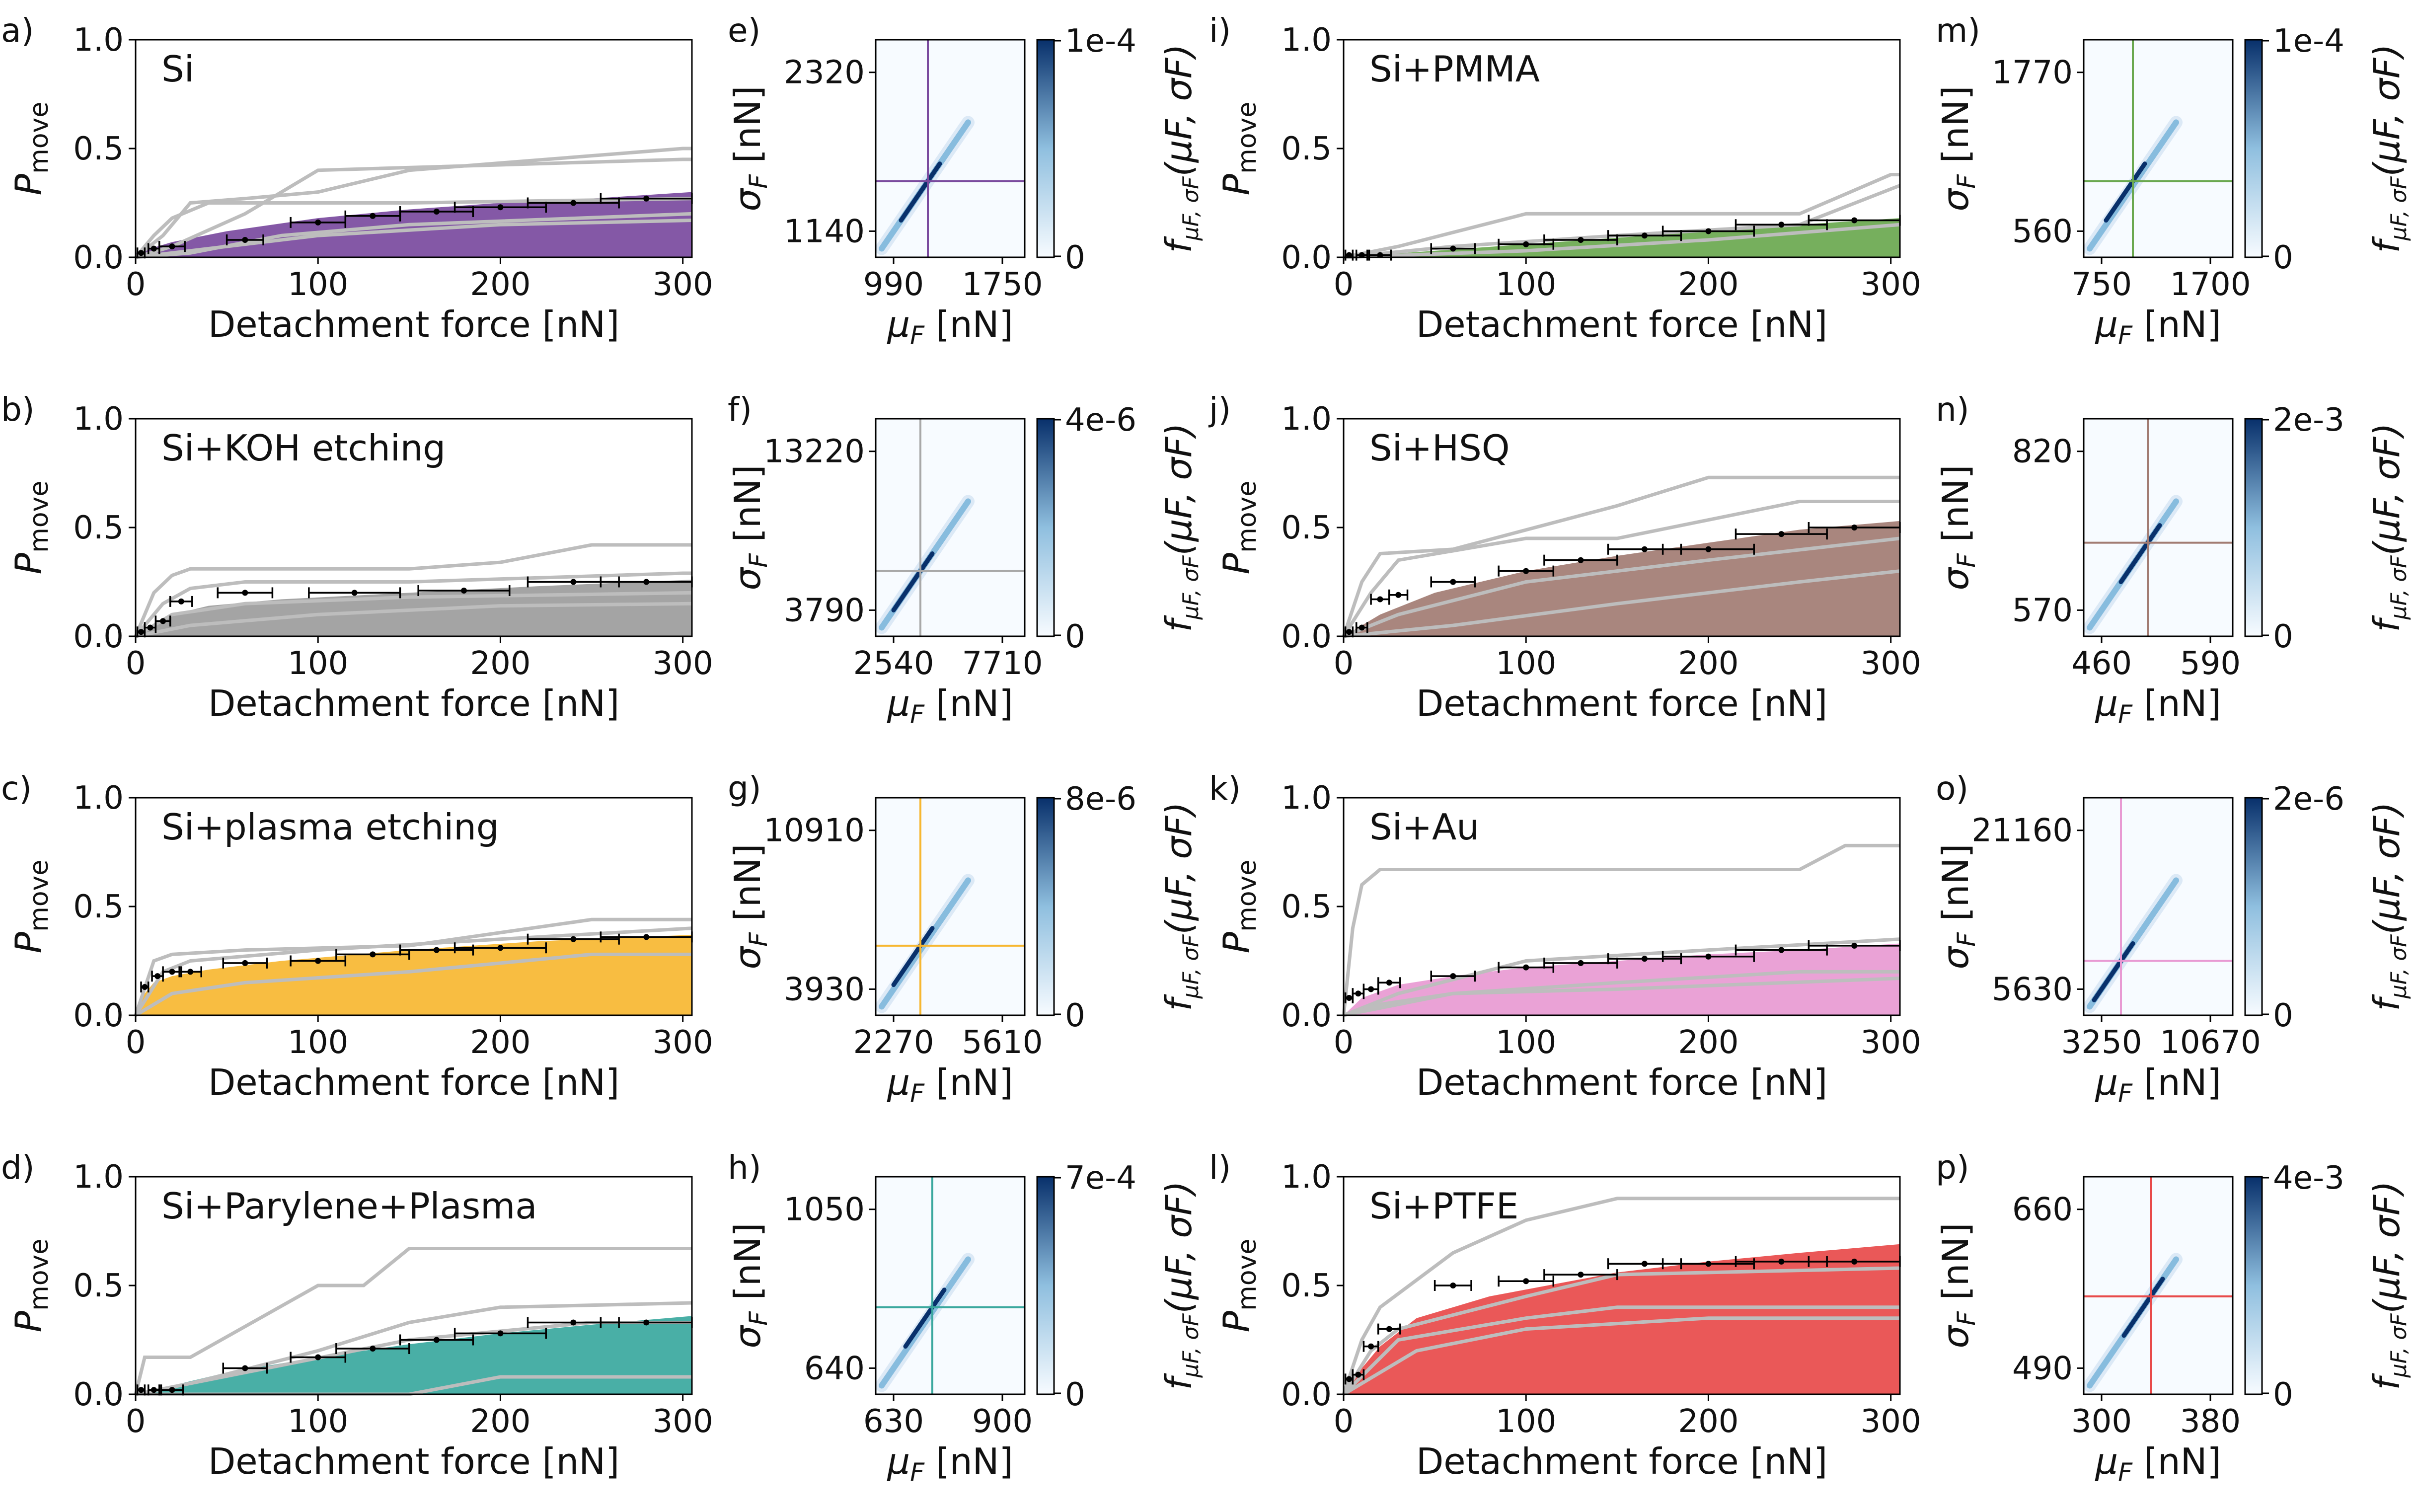  Describe the element at coordinates (2042, 1210) in the screenshot. I see `heatmap-y-tick-label: 660` at that location.